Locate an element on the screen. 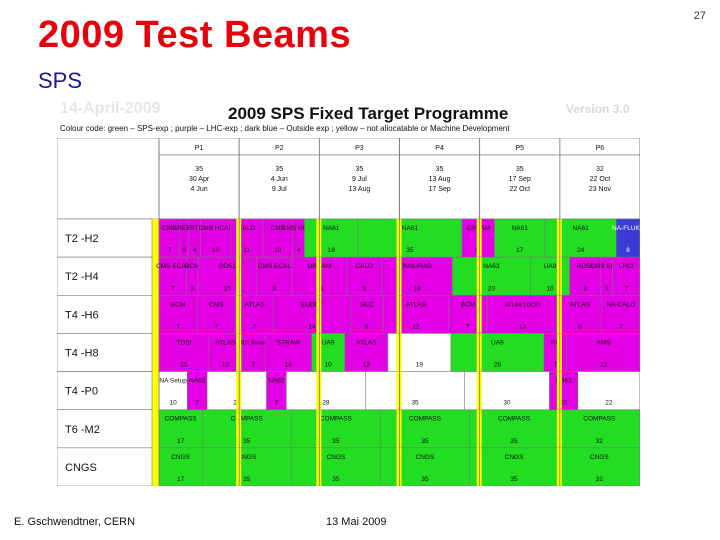 The height and width of the screenshot is (540, 720). block-days: 20 is located at coordinates (492, 288).